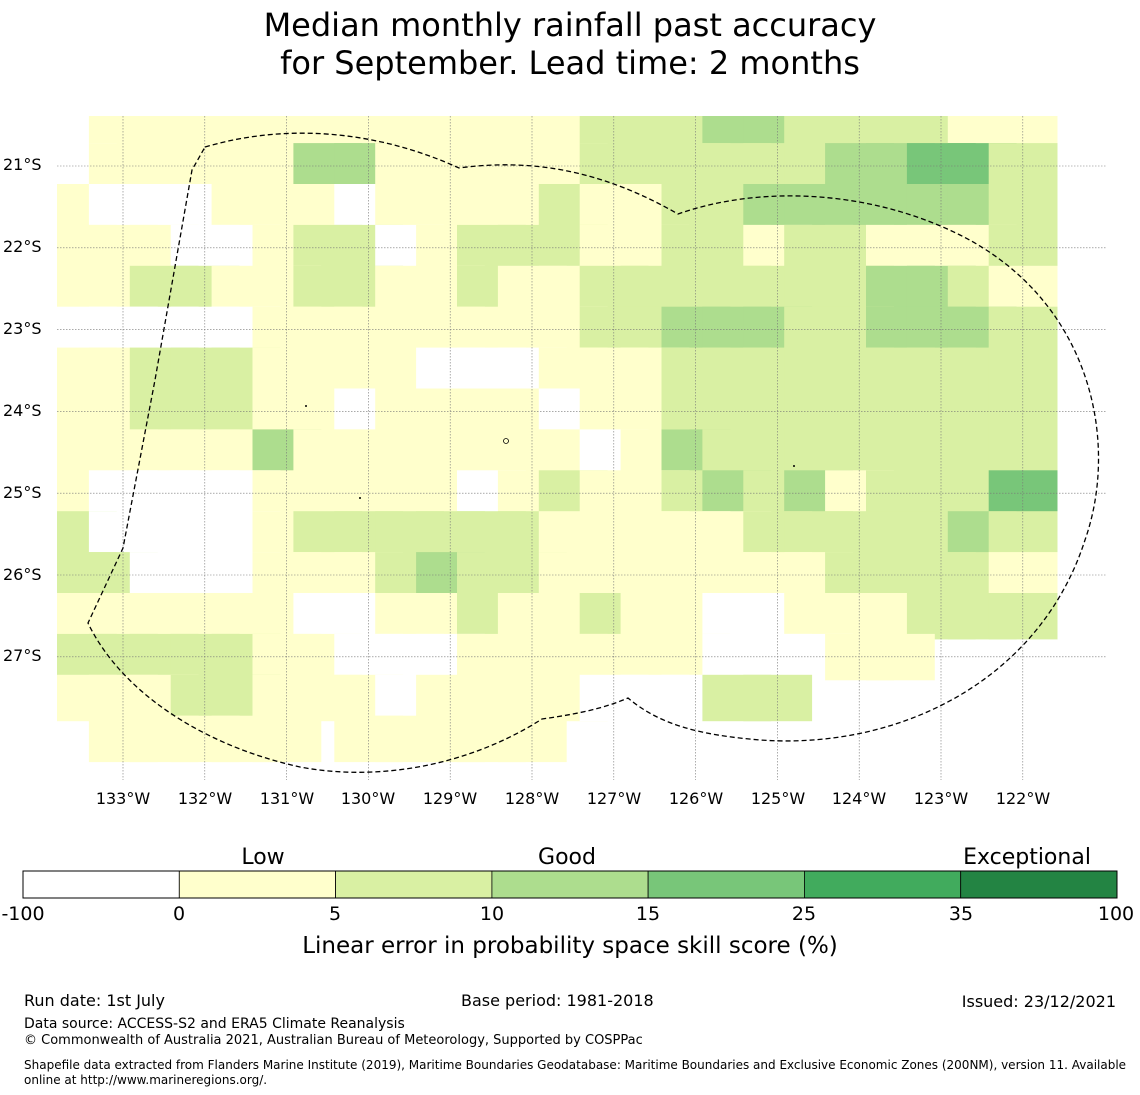 The width and height of the screenshot is (1140, 1095). I want to click on lon-label-133w: 133°W, so click(123, 798).